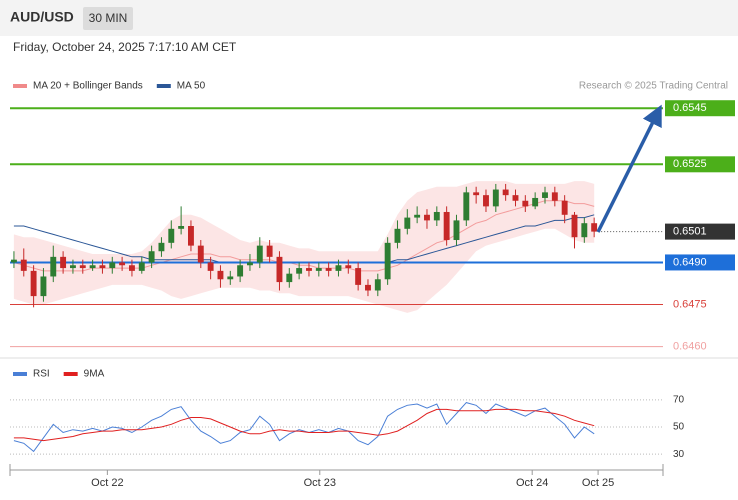  What do you see at coordinates (41, 374) in the screenshot?
I see `legend-label: RSI` at bounding box center [41, 374].